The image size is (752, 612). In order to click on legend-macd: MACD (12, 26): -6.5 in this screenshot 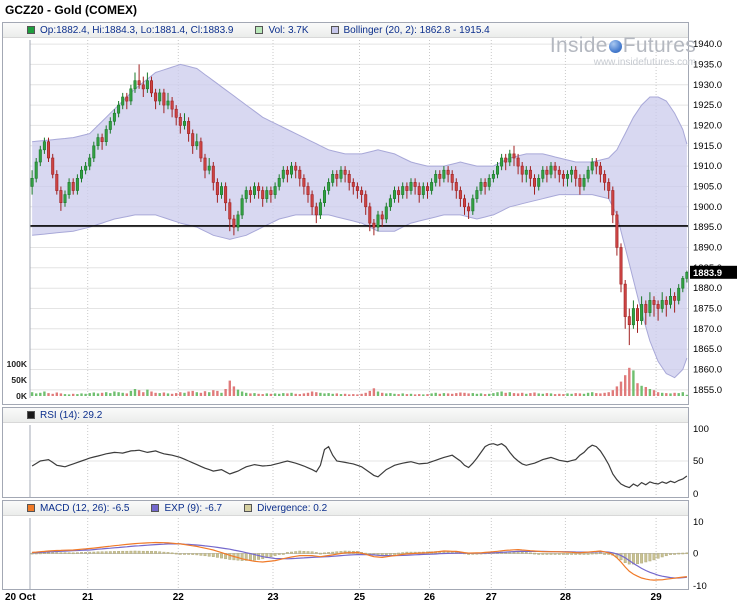, I will do `click(78, 508)`.